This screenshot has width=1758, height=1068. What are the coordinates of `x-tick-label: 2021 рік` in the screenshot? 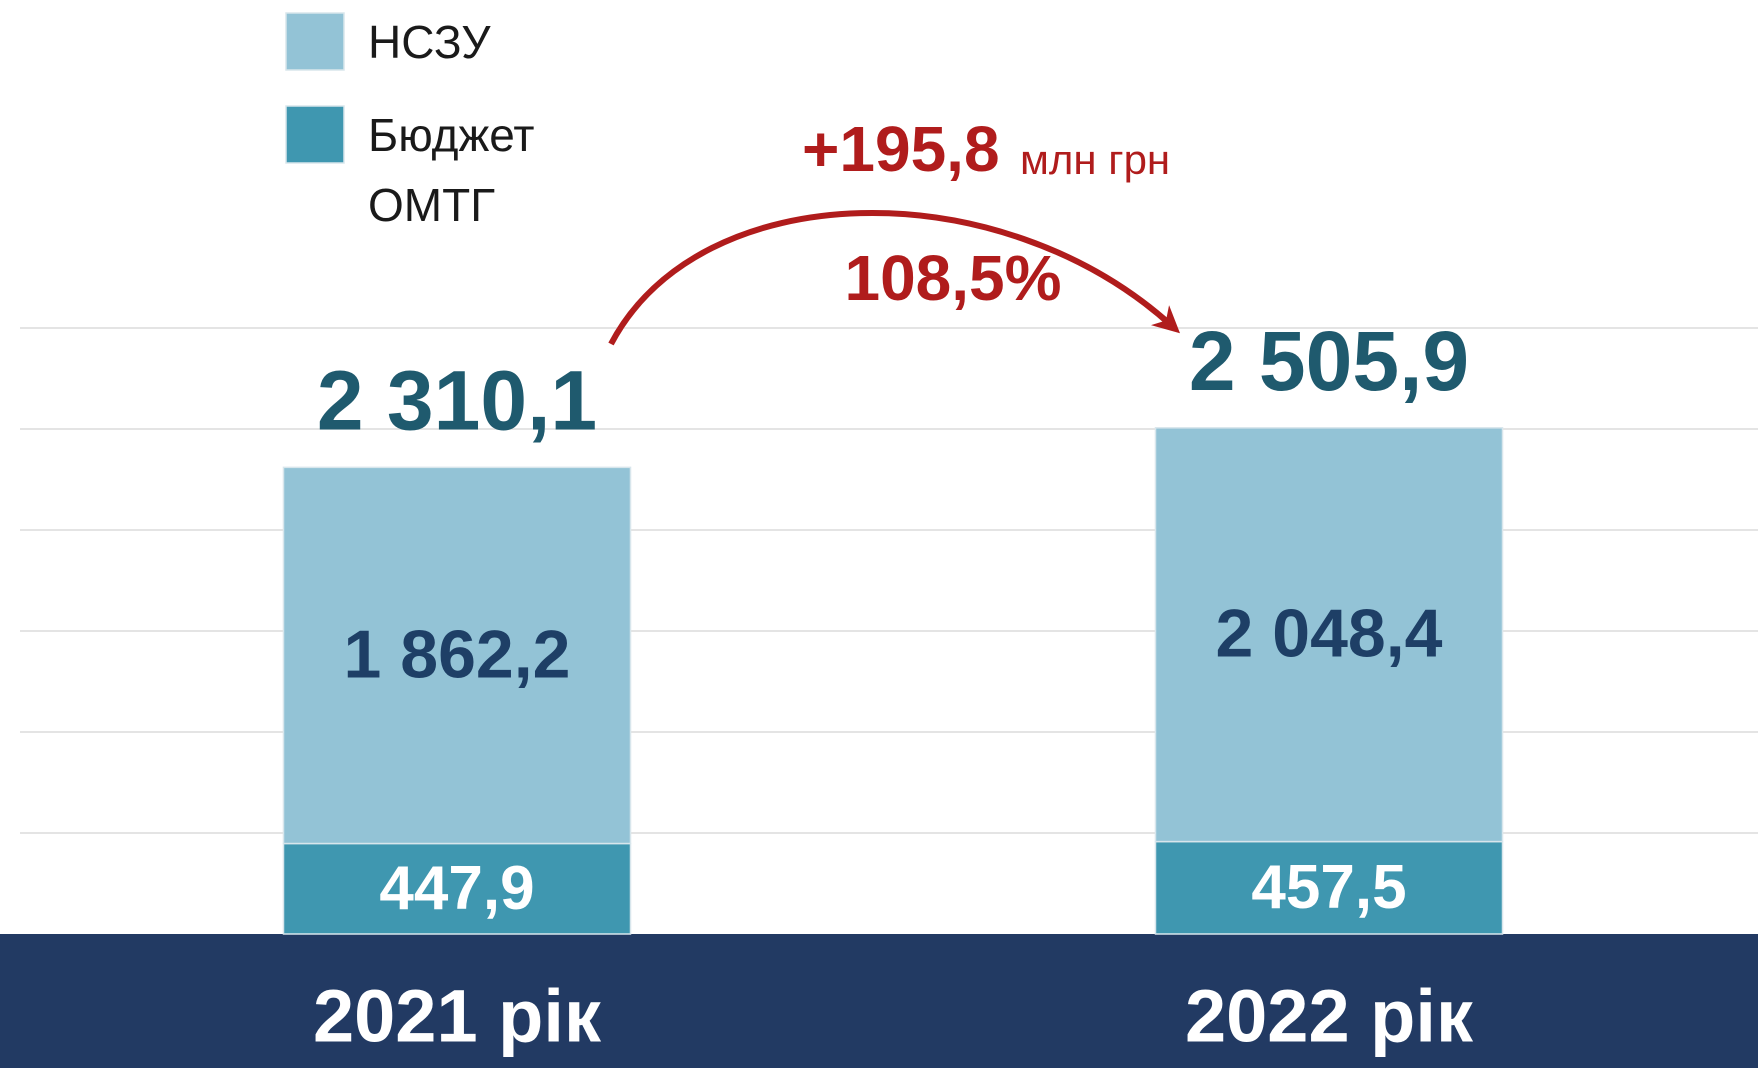 It's located at (457, 1016).